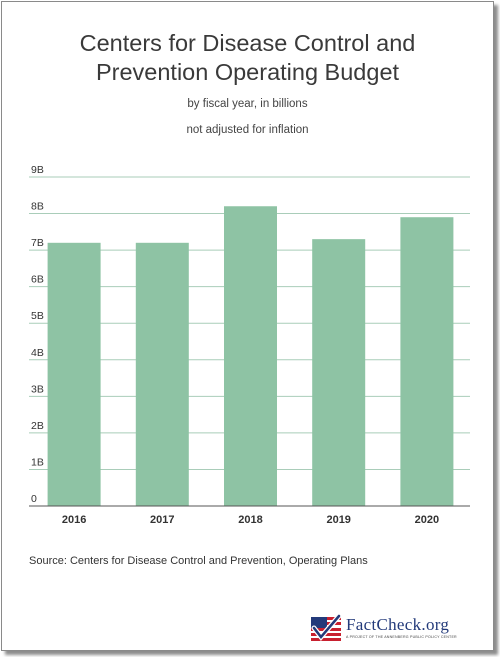 The width and height of the screenshot is (500, 657). Describe the element at coordinates (427, 361) in the screenshot. I see `bar-2020` at that location.